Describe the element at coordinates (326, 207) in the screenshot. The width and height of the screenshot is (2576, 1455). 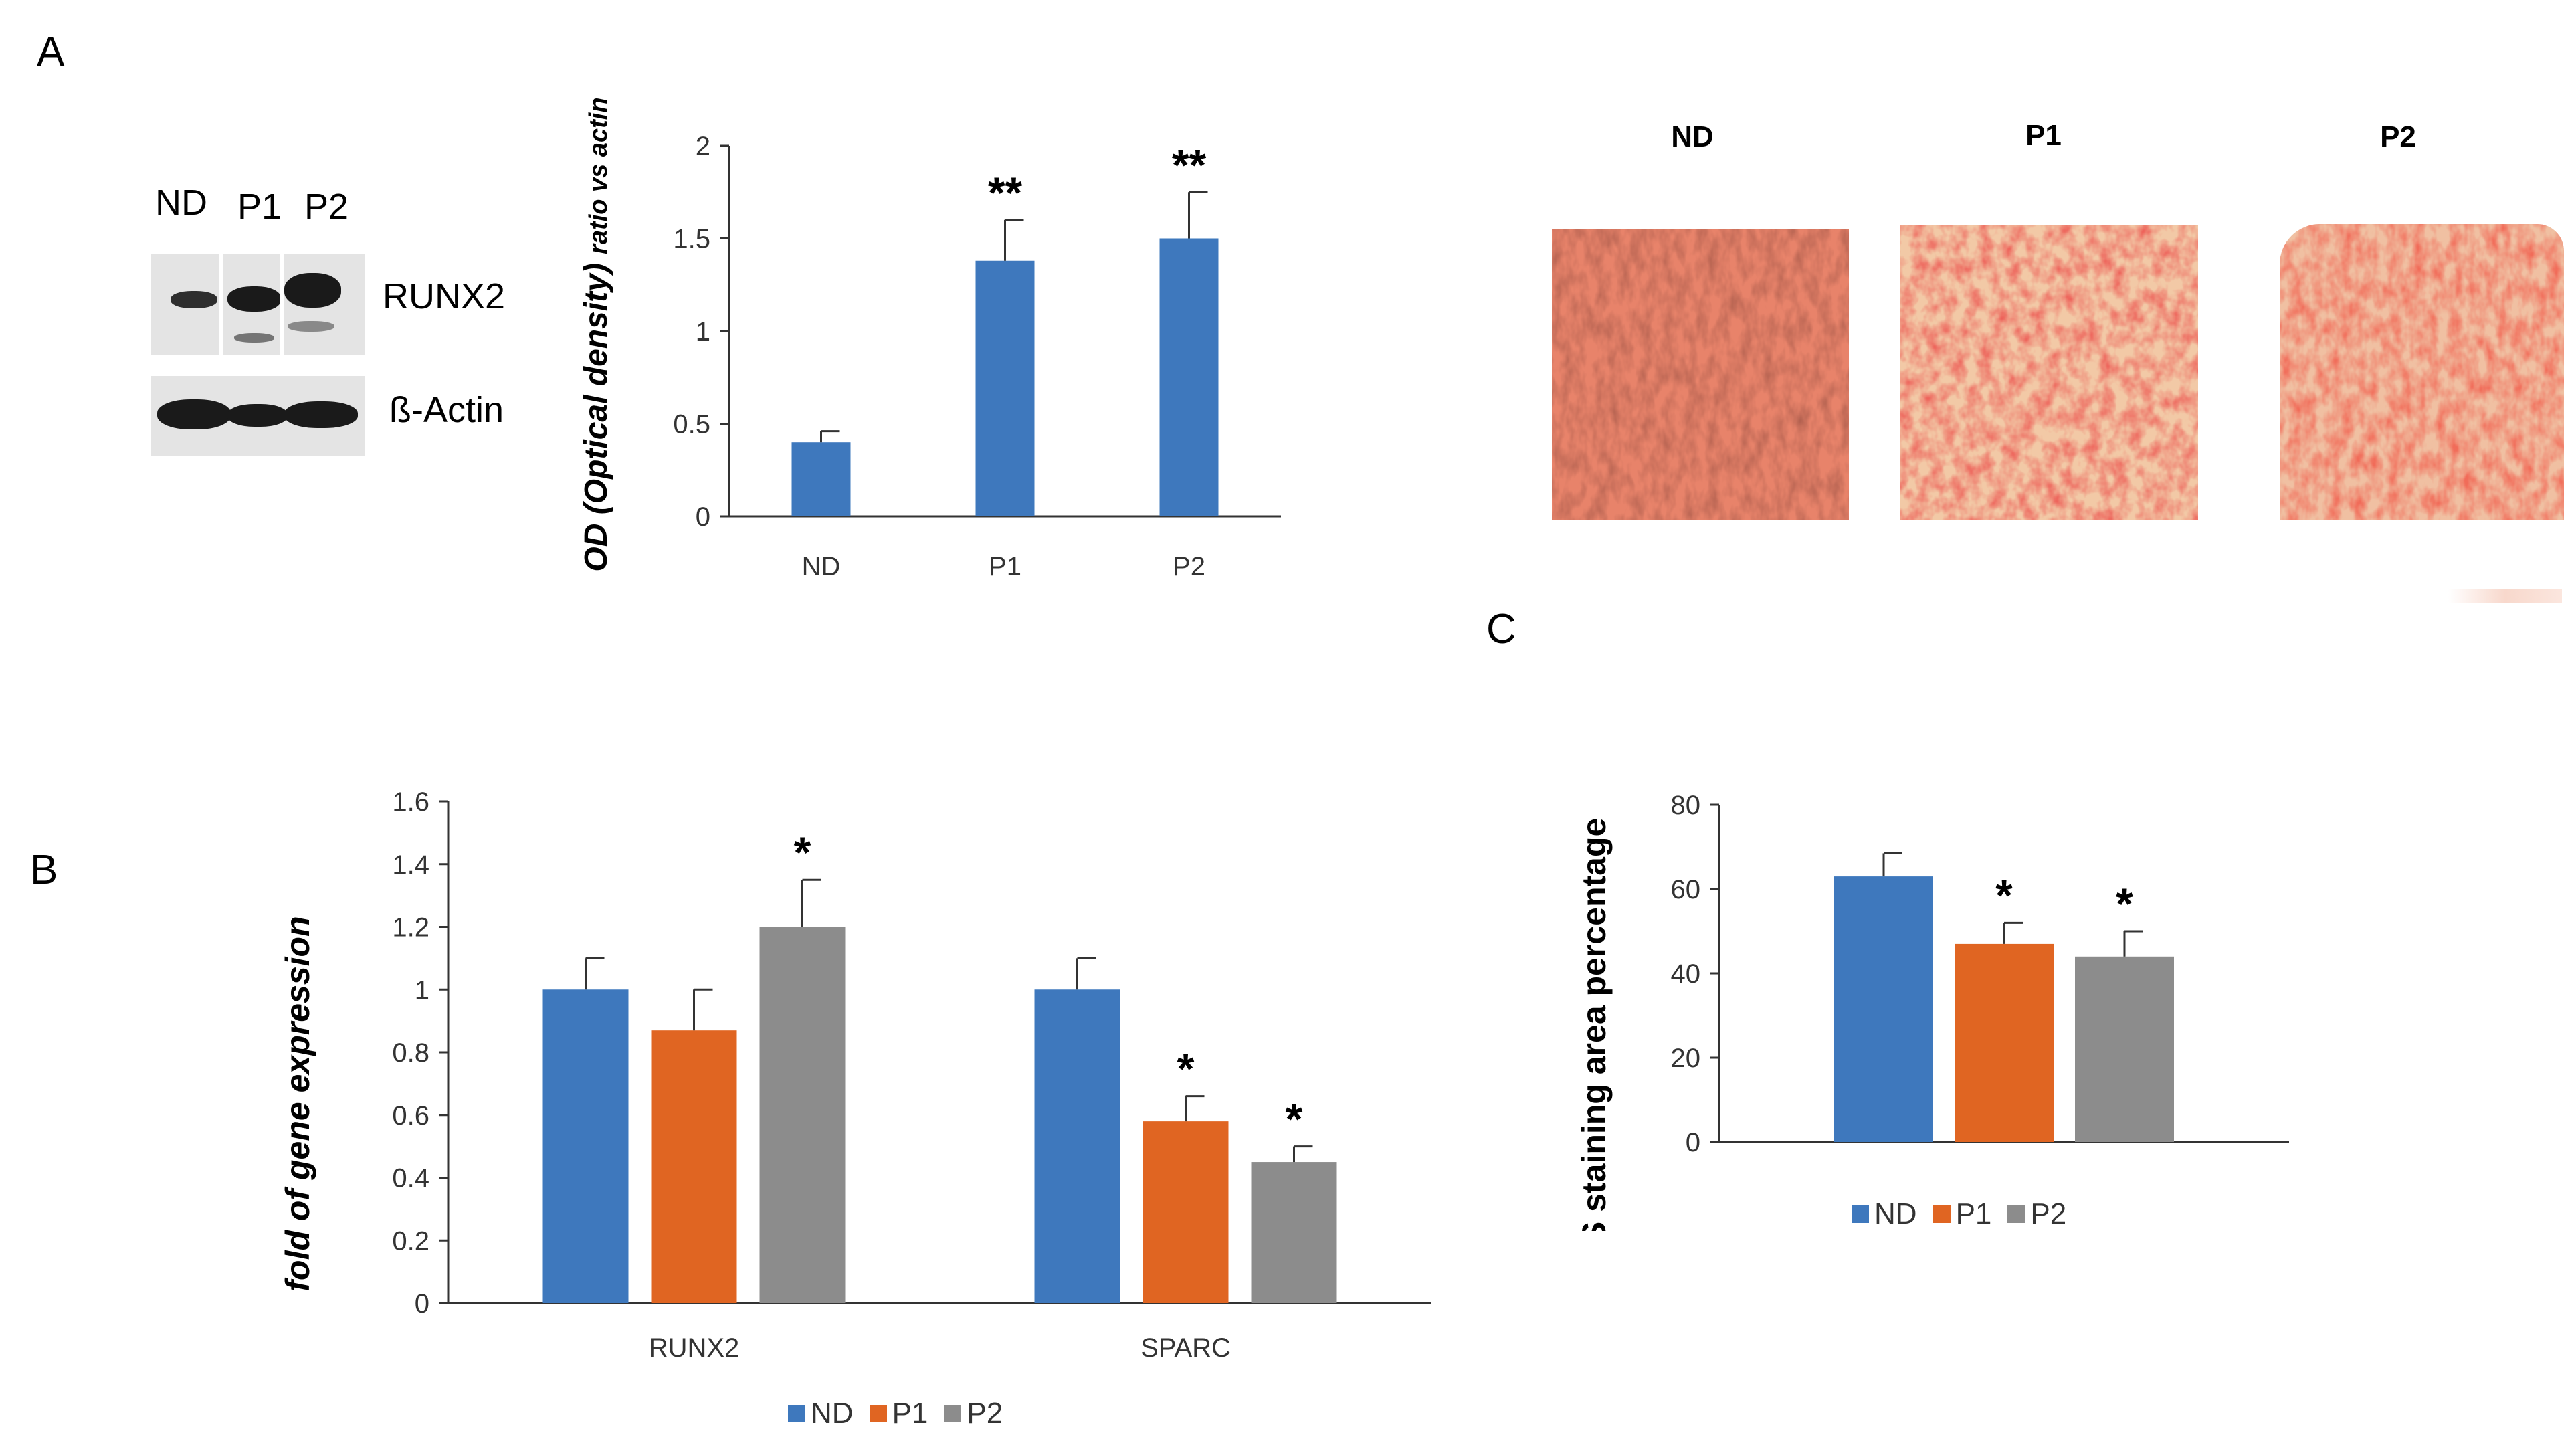
I see `wb-lane-label: P2` at that location.